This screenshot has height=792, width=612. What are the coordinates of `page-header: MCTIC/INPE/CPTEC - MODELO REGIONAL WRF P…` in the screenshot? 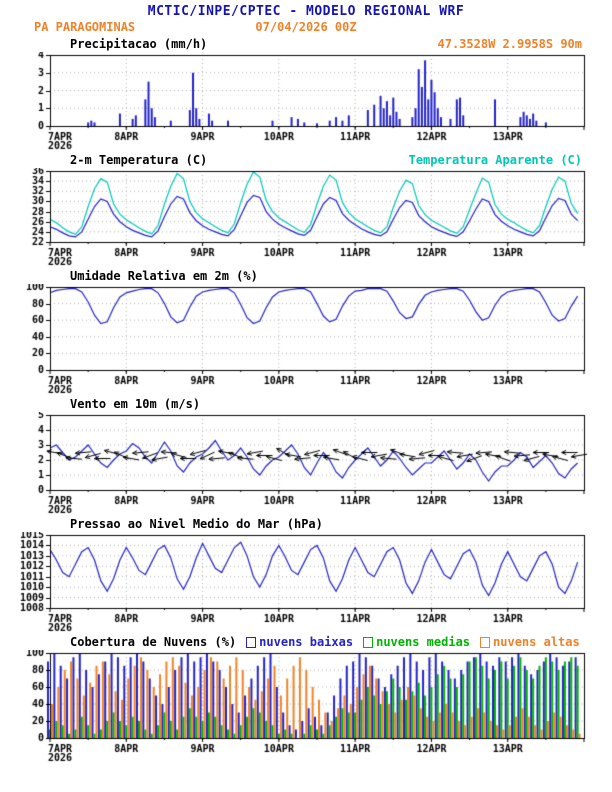 It's located at (306, 20).